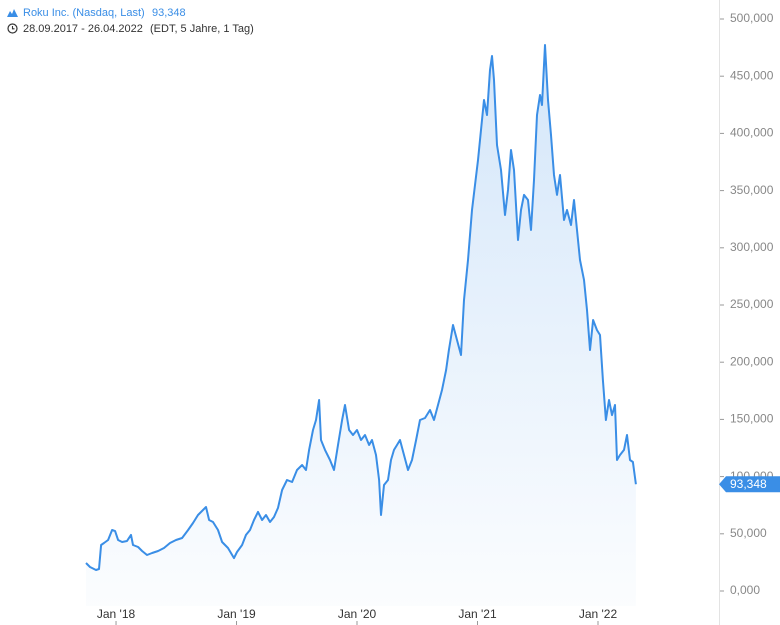 This screenshot has height=625, width=780. I want to click on y-tick-label: 500,000, so click(752, 18).